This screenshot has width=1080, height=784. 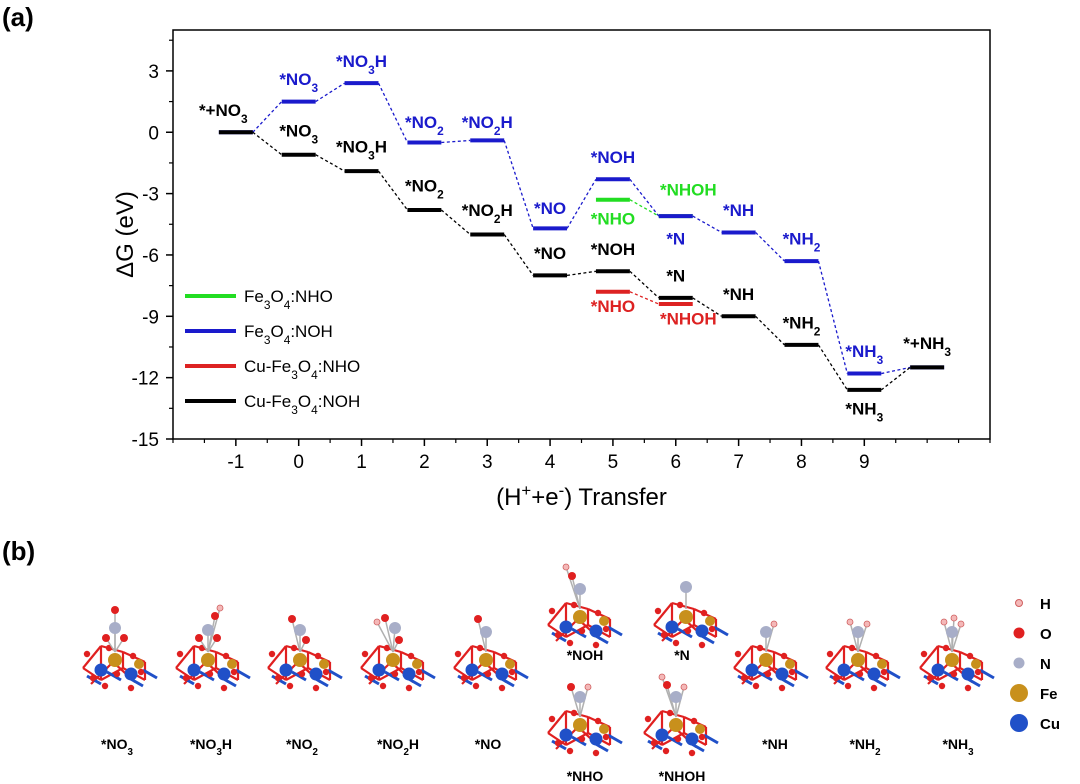 I want to click on structure-n: *N, so click(x=691, y=622).